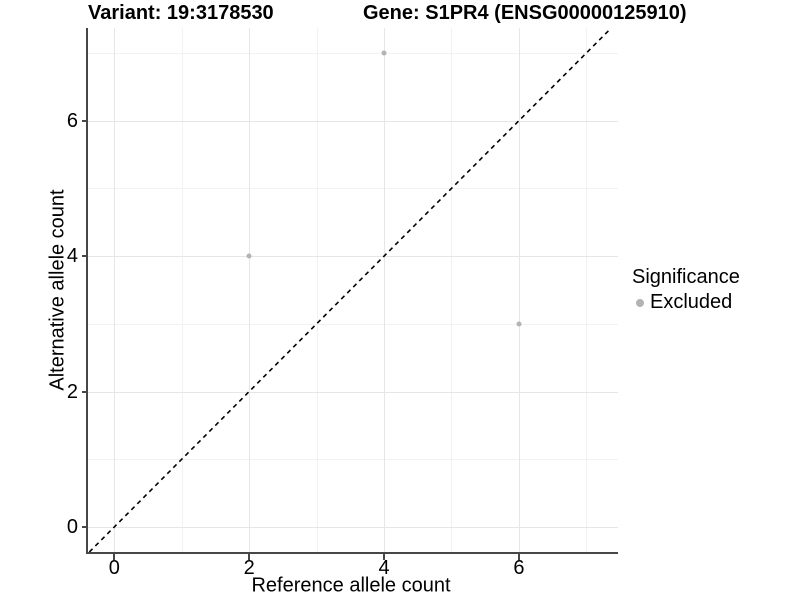  What do you see at coordinates (72, 120) in the screenshot?
I see `y-tick-label: 6` at bounding box center [72, 120].